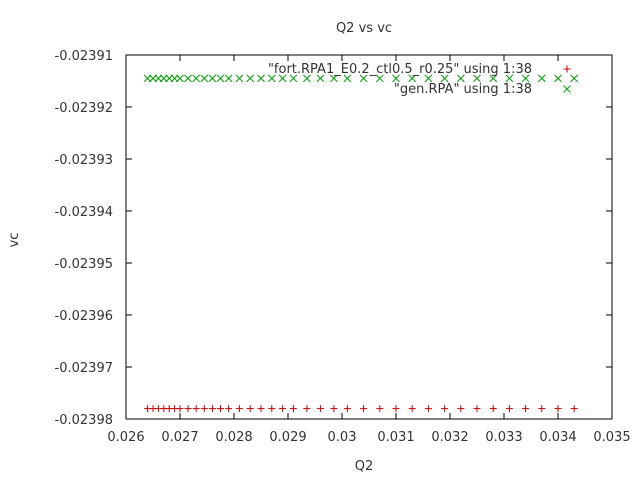  Describe the element at coordinates (84, 160) in the screenshot. I see `y-tick-label: -0.02393` at that location.